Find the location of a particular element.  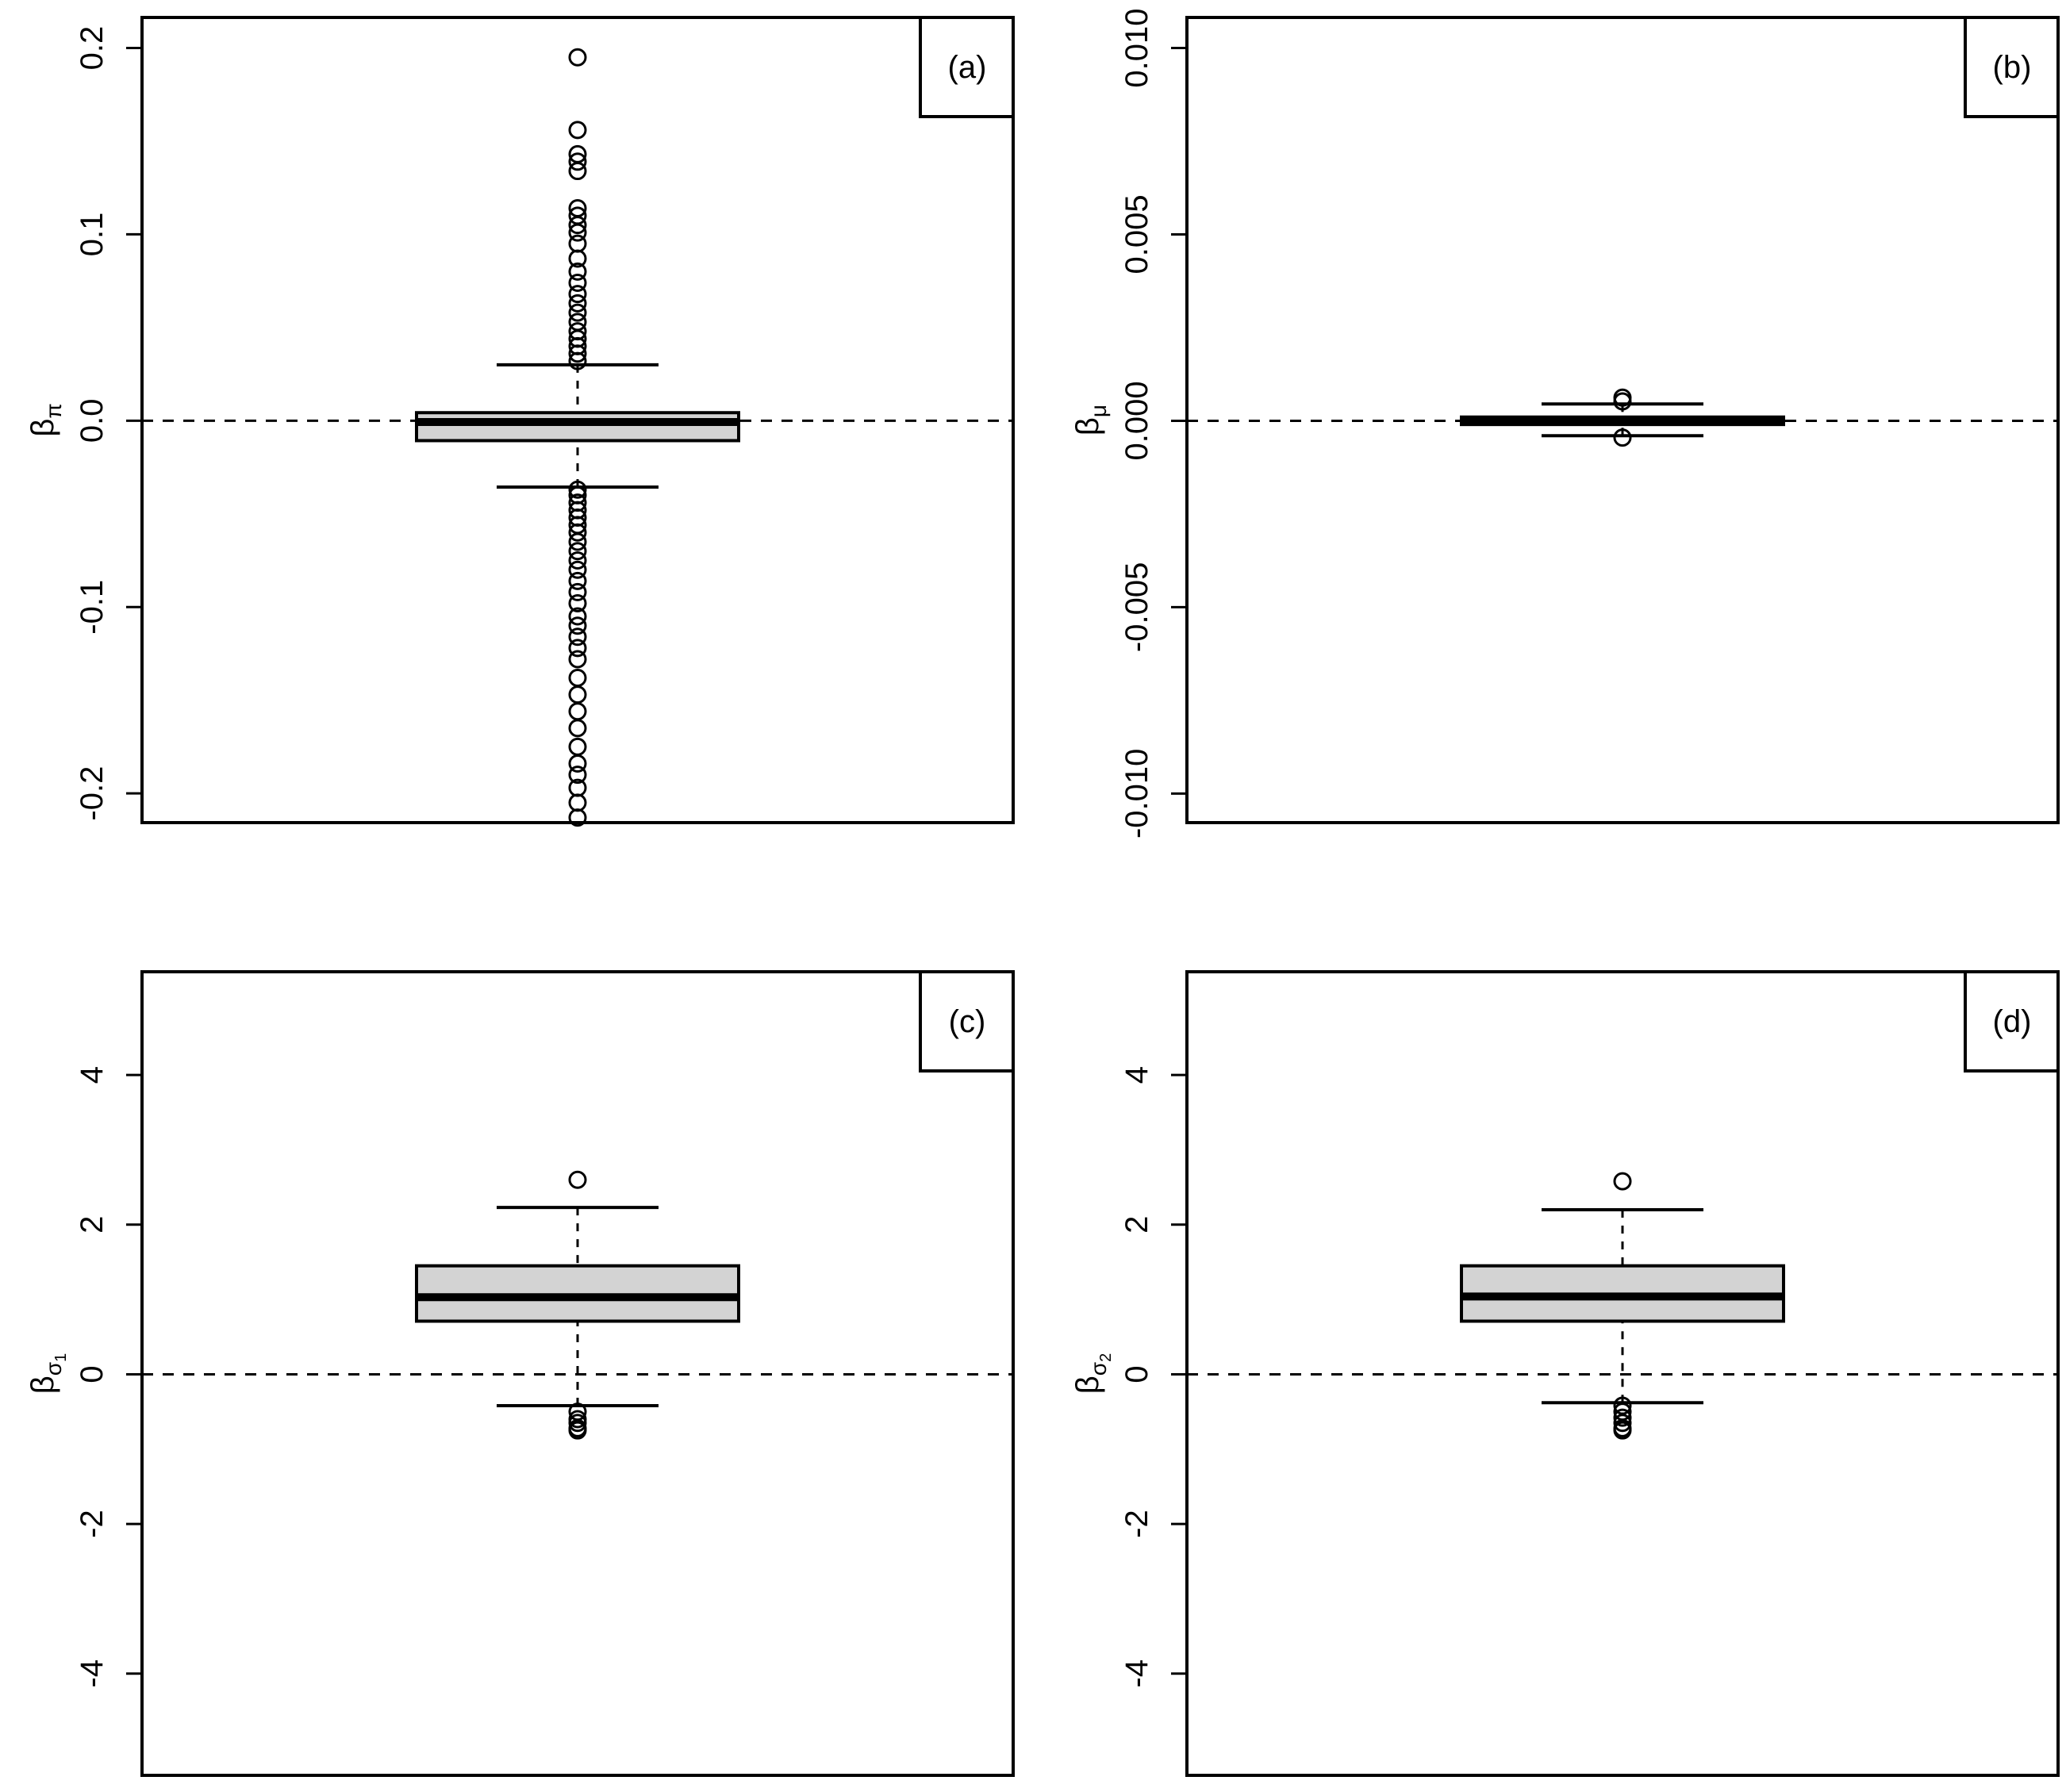

y-axis-label: βσ2 is located at coordinates (1092, 1373).